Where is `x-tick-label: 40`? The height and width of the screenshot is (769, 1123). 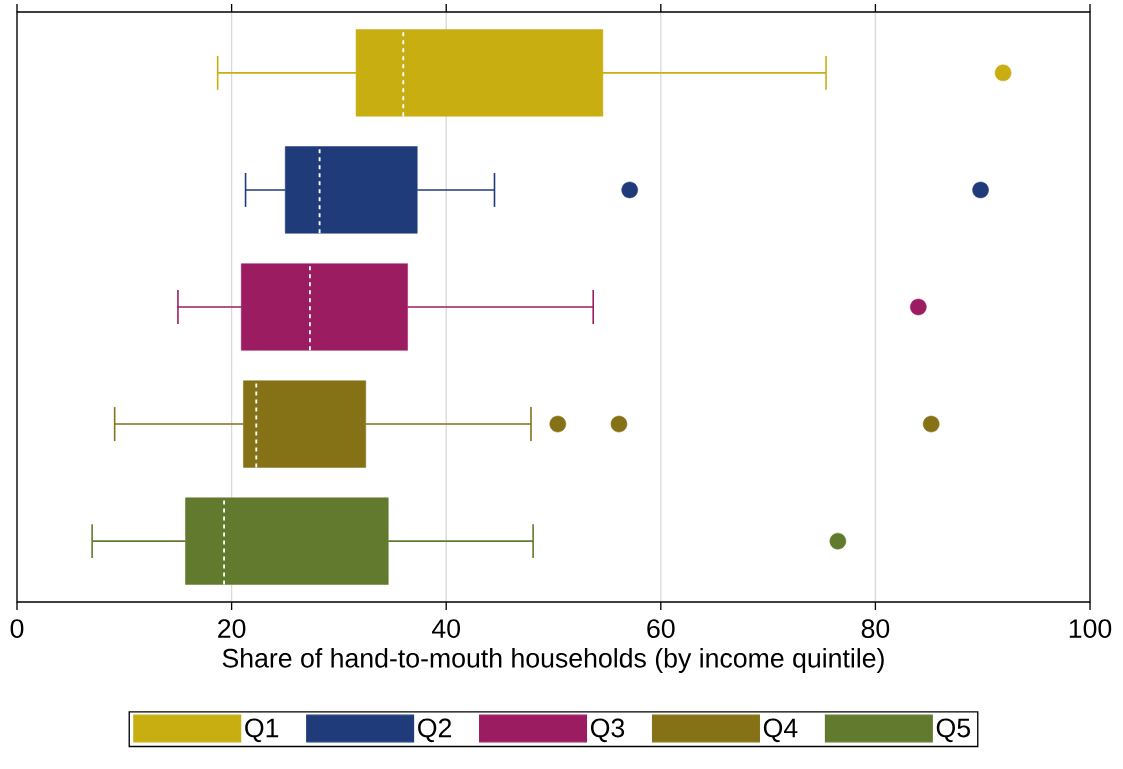 x-tick-label: 40 is located at coordinates (445, 629).